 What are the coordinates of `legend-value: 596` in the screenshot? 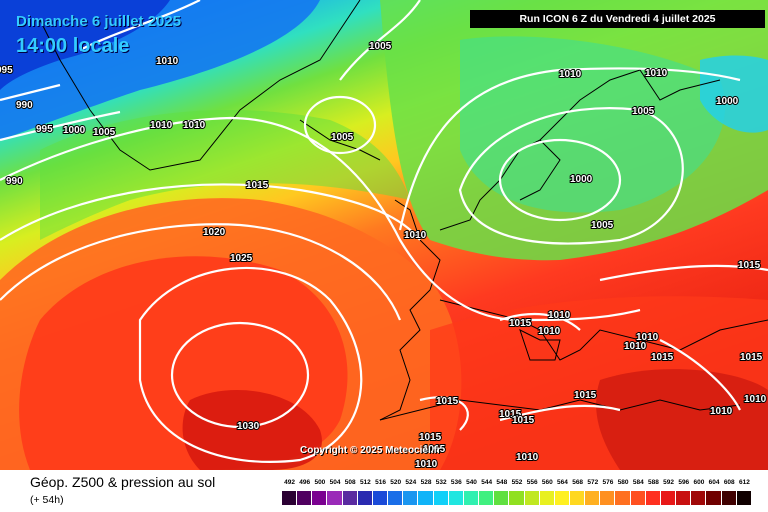 It's located at (684, 482).